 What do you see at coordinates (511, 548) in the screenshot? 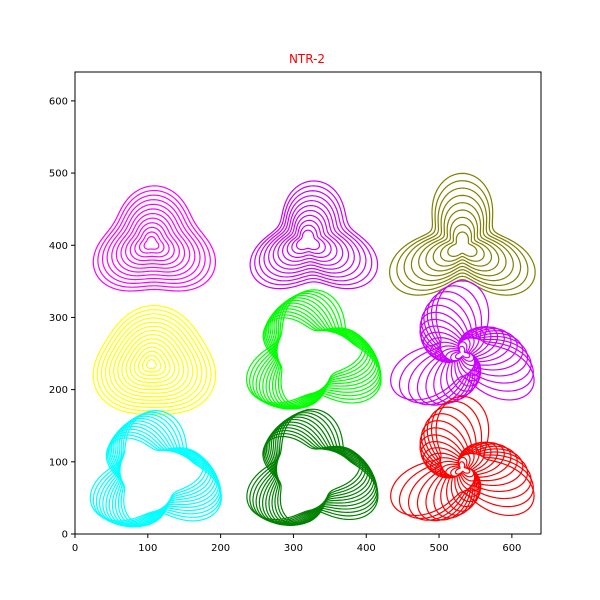
I see `x-tick-label: 600` at bounding box center [511, 548].